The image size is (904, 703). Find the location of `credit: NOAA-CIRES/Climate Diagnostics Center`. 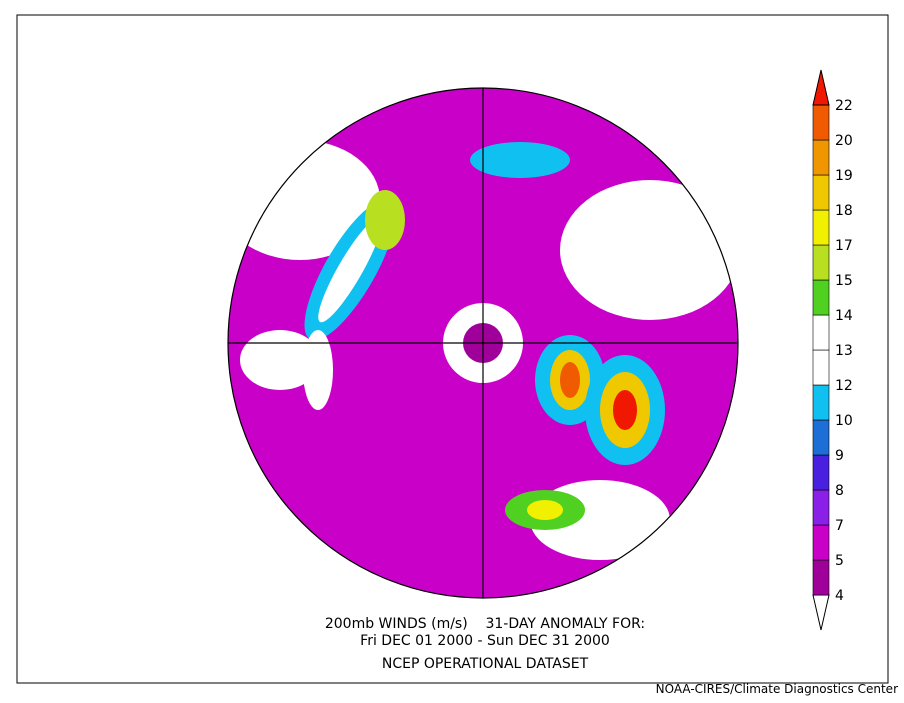

credit: NOAA-CIRES/Climate Diagnostics Center is located at coordinates (777, 689).